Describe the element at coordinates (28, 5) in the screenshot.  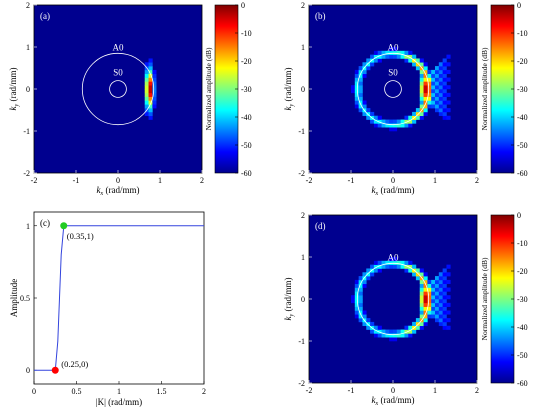
I see `y-tick-label: 2` at that location.